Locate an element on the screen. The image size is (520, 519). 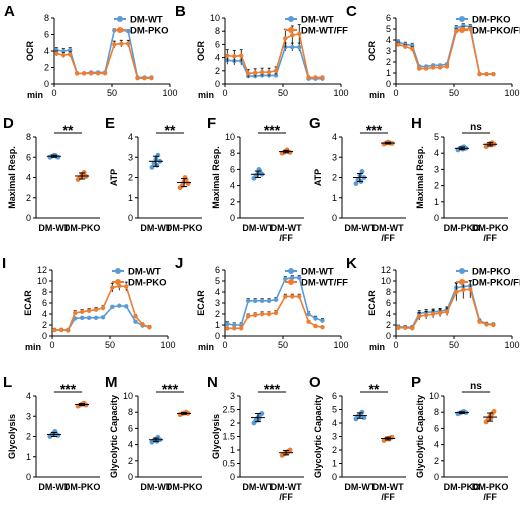
series-dm-wt-ff is located at coordinates (275, 52).